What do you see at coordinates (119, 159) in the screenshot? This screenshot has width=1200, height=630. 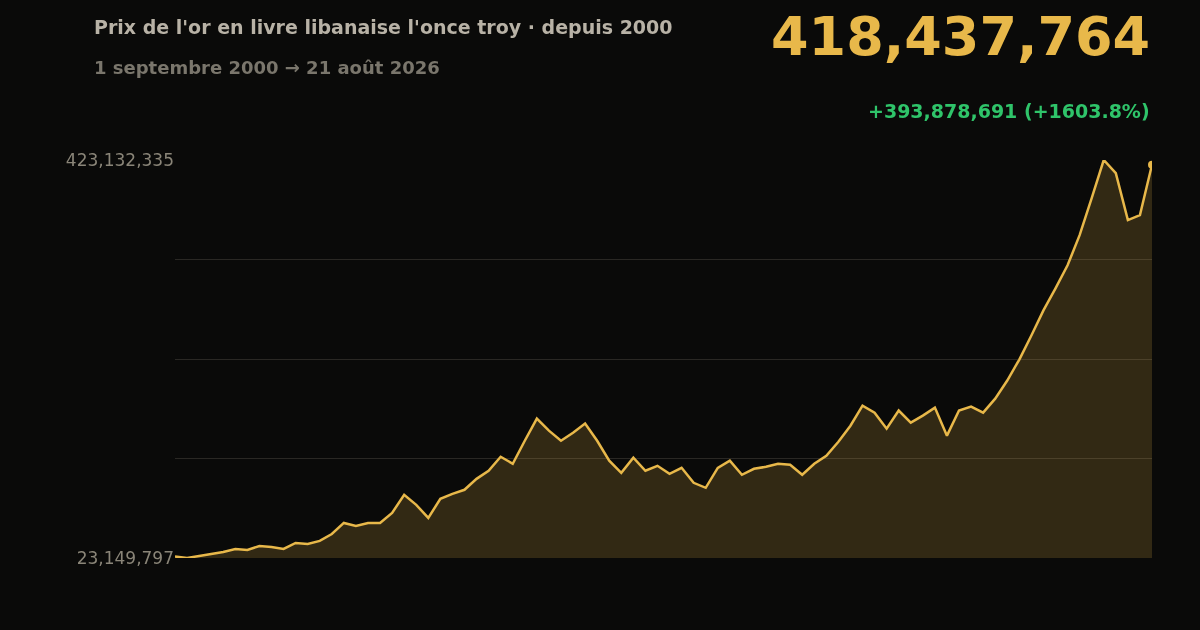 I see `y-tick-label: 423,132,335` at bounding box center [119, 159].